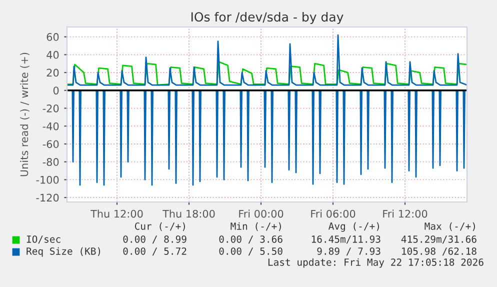 The width and height of the screenshot is (497, 287). What do you see at coordinates (43, 239) in the screenshot?
I see `legend-label: IO/sec` at bounding box center [43, 239].